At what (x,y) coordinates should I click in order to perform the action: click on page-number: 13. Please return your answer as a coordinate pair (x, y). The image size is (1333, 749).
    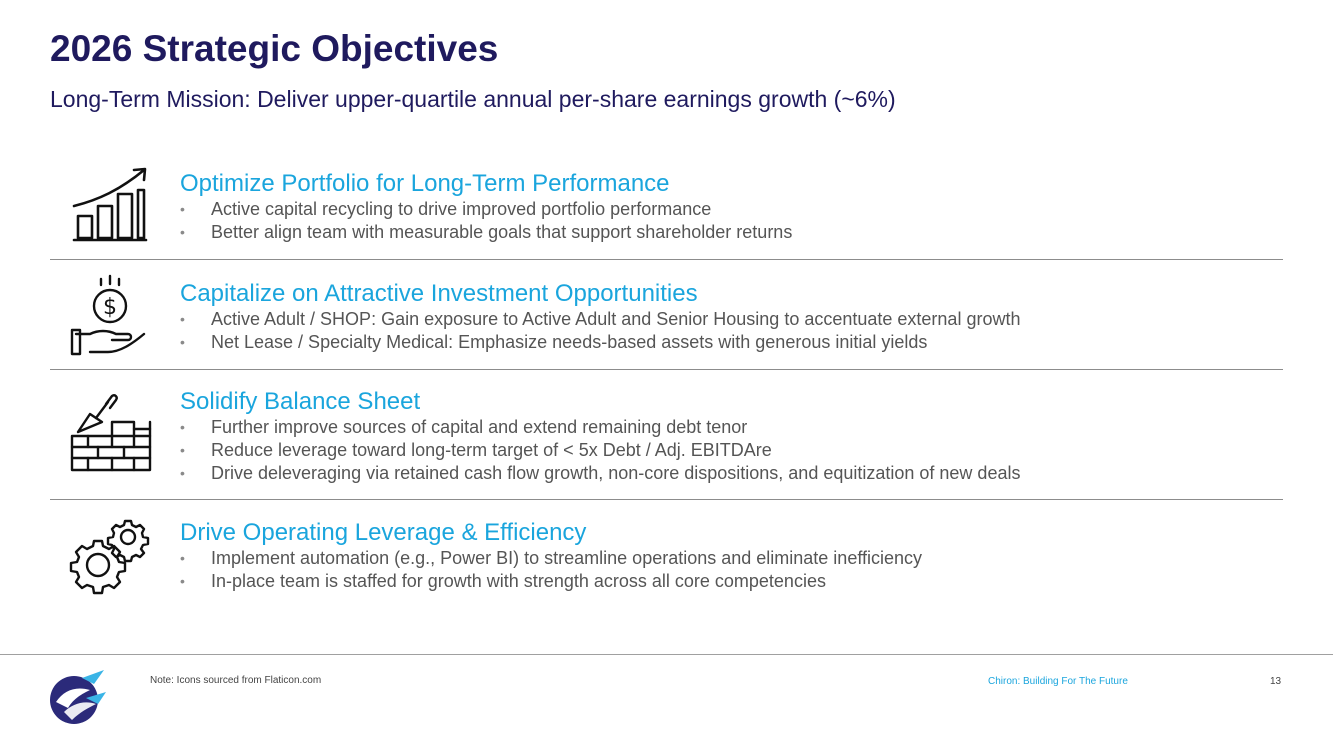
    Looking at the image, I should click on (1276, 681).